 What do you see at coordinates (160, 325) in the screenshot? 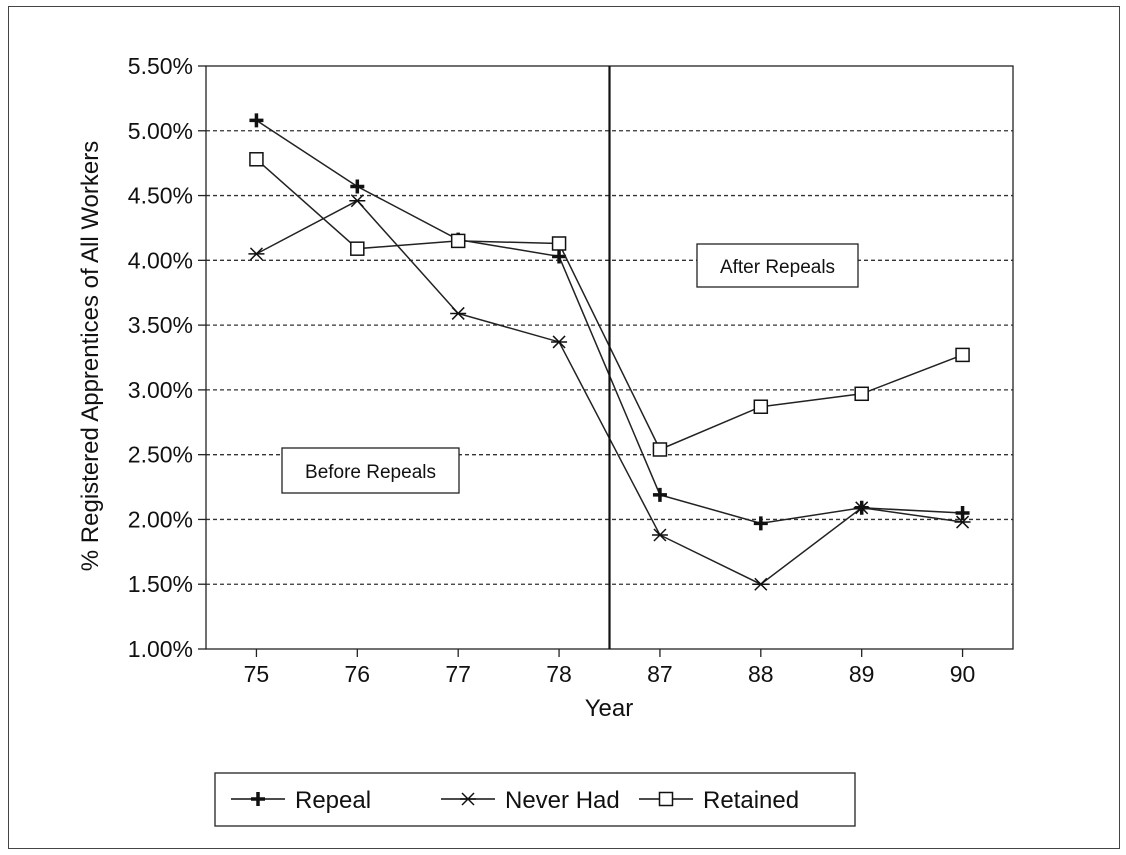
I see `y-tick-label: 3.50%` at bounding box center [160, 325].